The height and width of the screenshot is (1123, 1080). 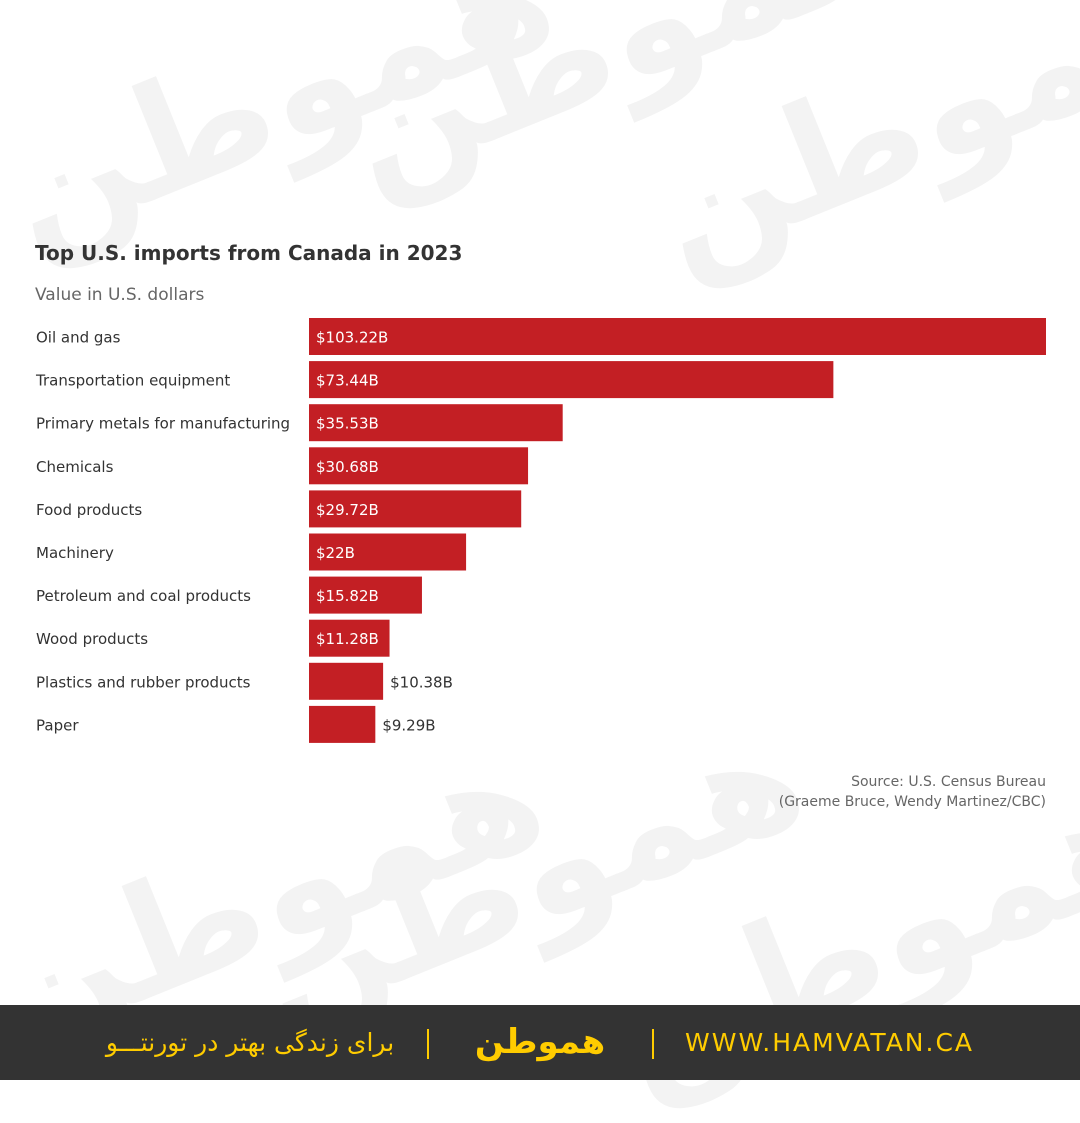 I want to click on footer-url-link: WWW.HAMVATAN.CA, so click(x=830, y=1042).